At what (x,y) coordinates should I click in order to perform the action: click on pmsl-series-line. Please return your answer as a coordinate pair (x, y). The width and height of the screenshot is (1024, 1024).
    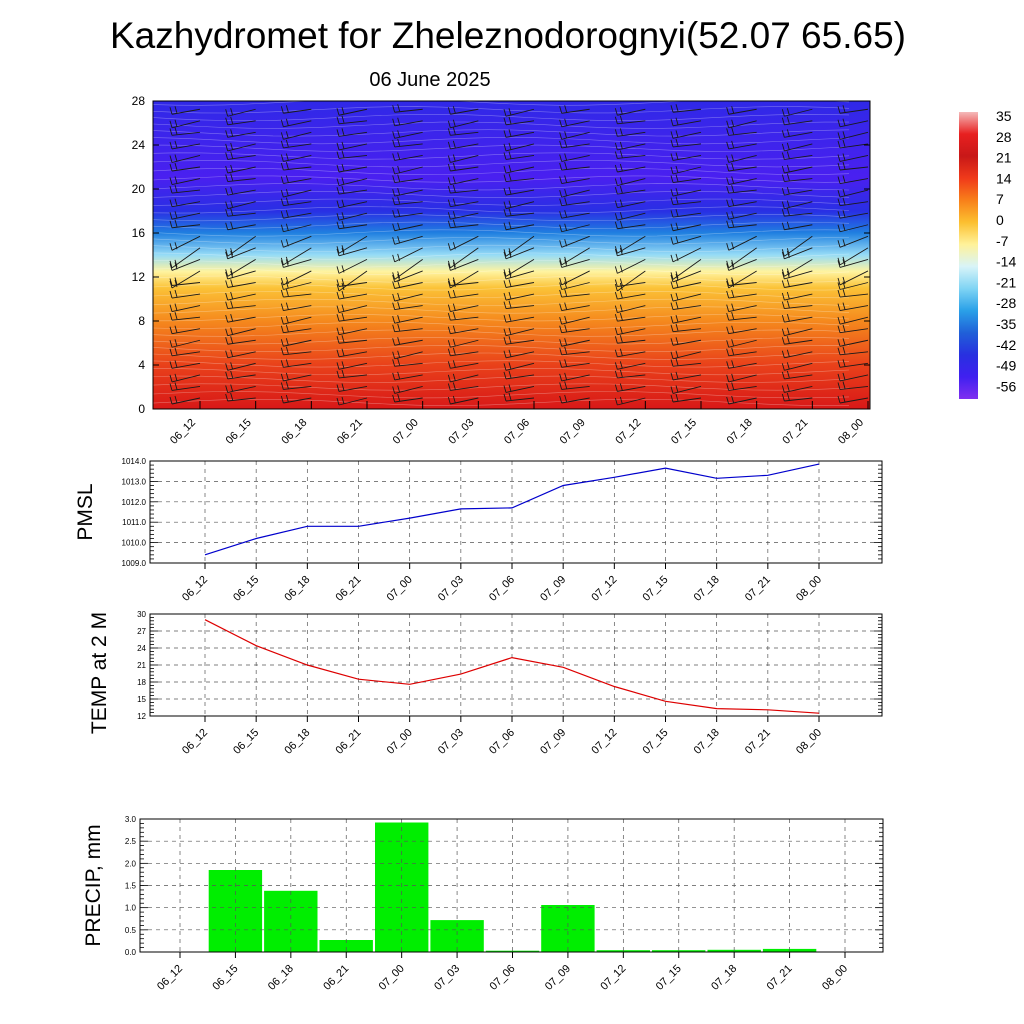
    Looking at the image, I should click on (512, 509).